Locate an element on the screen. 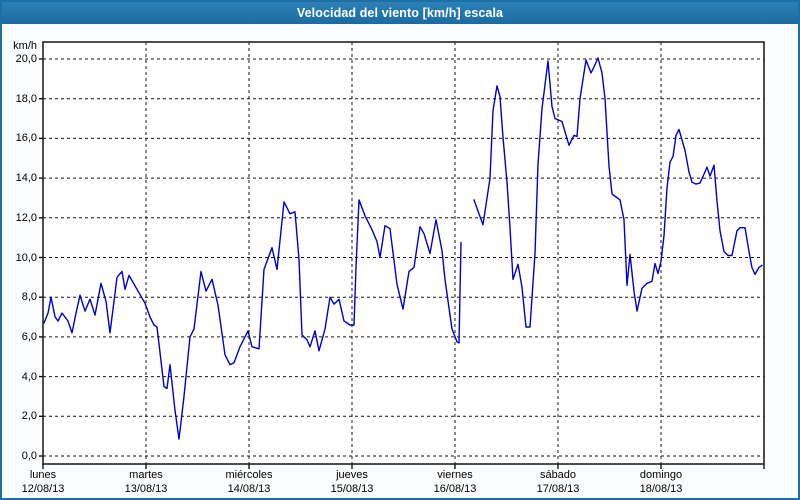 This screenshot has width=800, height=500. day-name-label: lunes is located at coordinates (43, 475).